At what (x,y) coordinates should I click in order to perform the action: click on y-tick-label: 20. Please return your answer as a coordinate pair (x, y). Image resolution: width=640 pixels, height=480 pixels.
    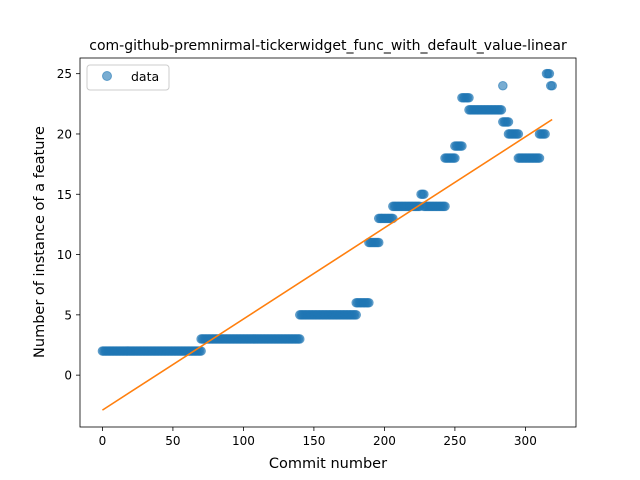
    Looking at the image, I should click on (64, 134).